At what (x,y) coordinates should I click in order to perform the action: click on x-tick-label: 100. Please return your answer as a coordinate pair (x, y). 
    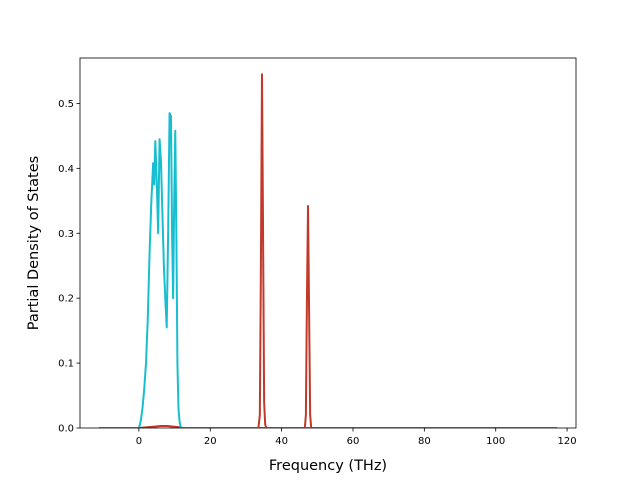
    Looking at the image, I should click on (495, 441).